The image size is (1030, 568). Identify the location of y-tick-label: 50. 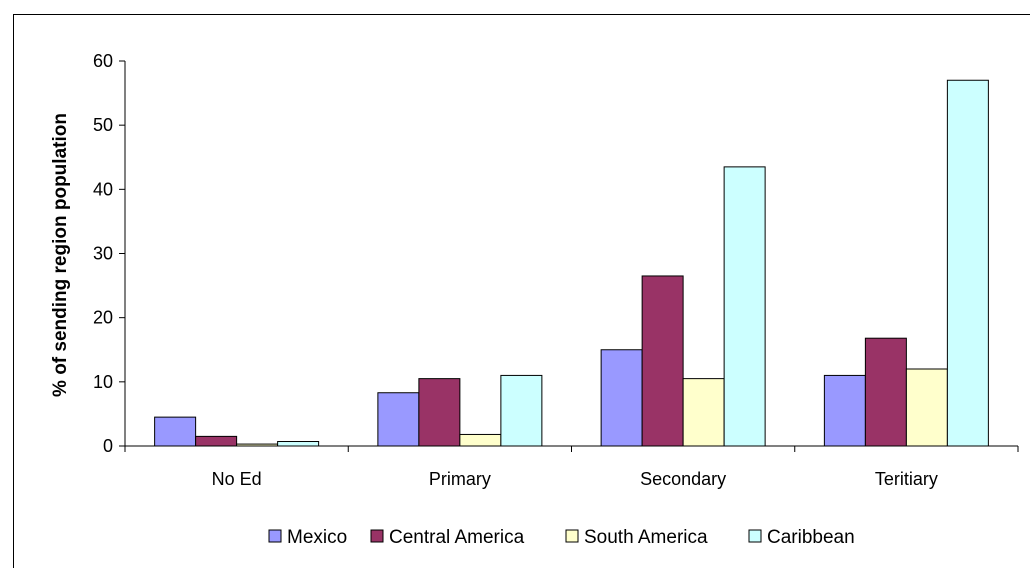
(103, 125).